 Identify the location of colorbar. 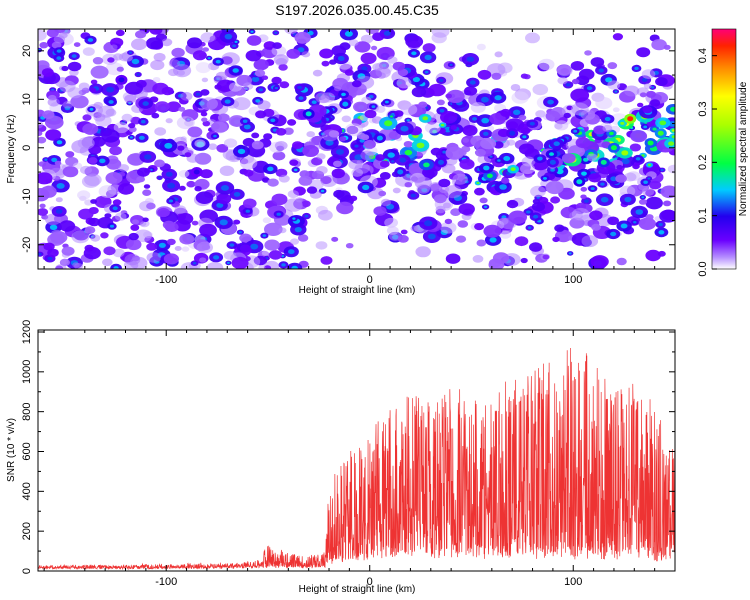
(724, 149).